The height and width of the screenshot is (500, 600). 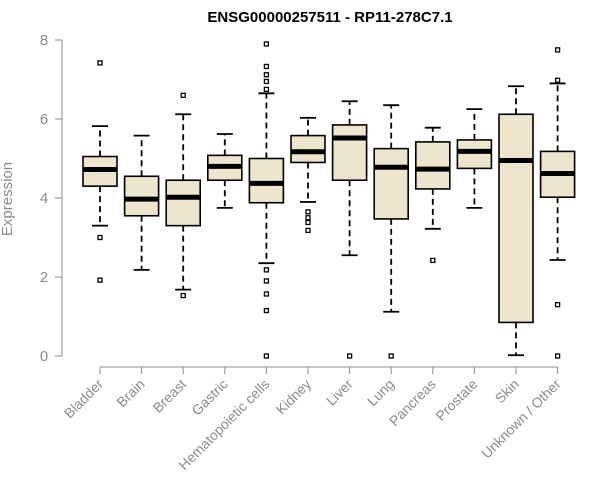 I want to click on x-tick-label: Skin, so click(x=507, y=391).